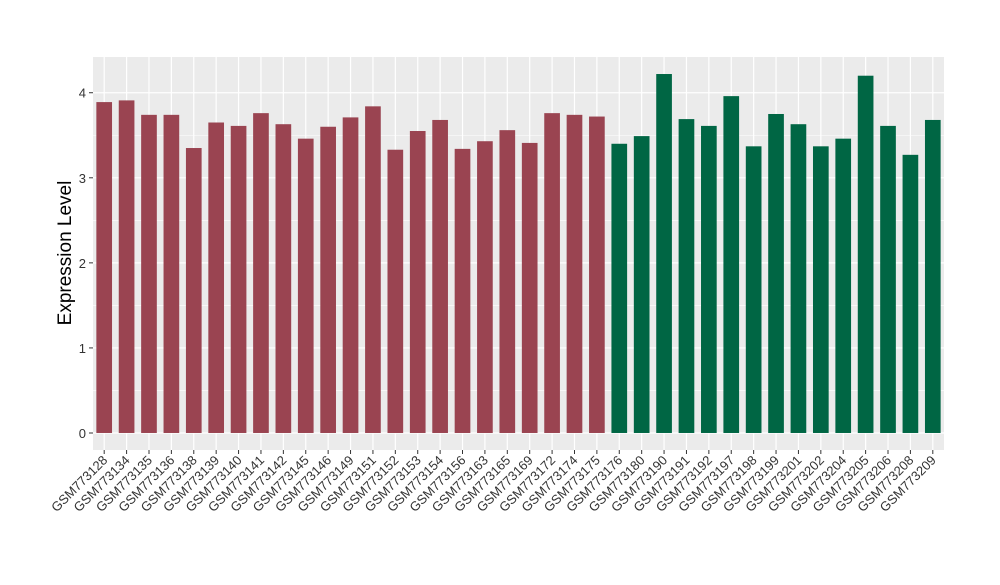 Image resolution: width=1000 pixels, height=585 pixels. What do you see at coordinates (65, 253) in the screenshot?
I see `y-axis-label: Expression Level` at bounding box center [65, 253].